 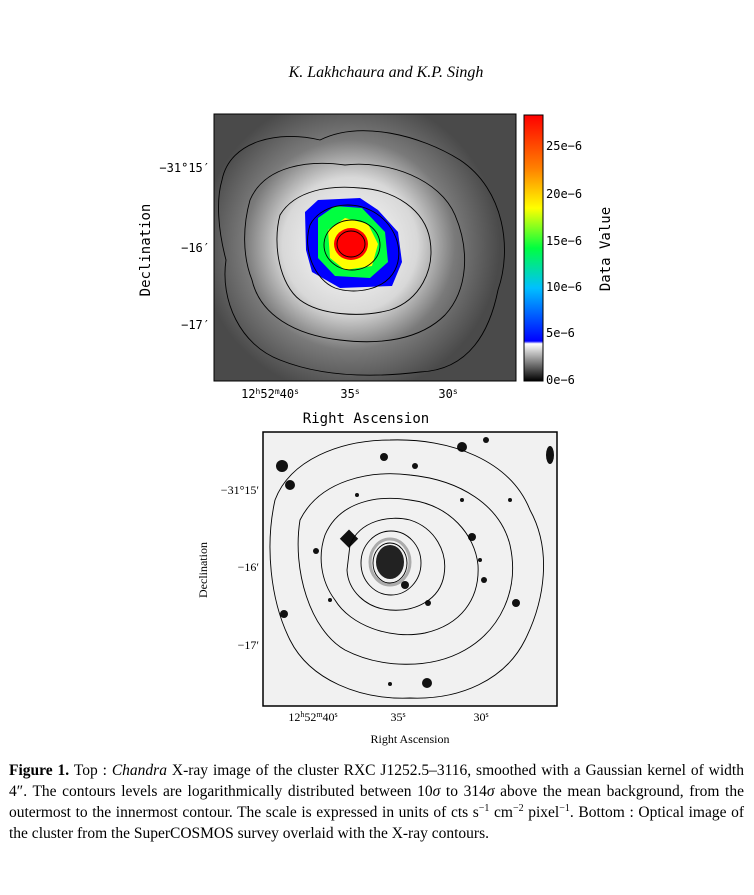 What do you see at coordinates (560, 380) in the screenshot?
I see `colorbar-tick-label: 0e−6` at bounding box center [560, 380].